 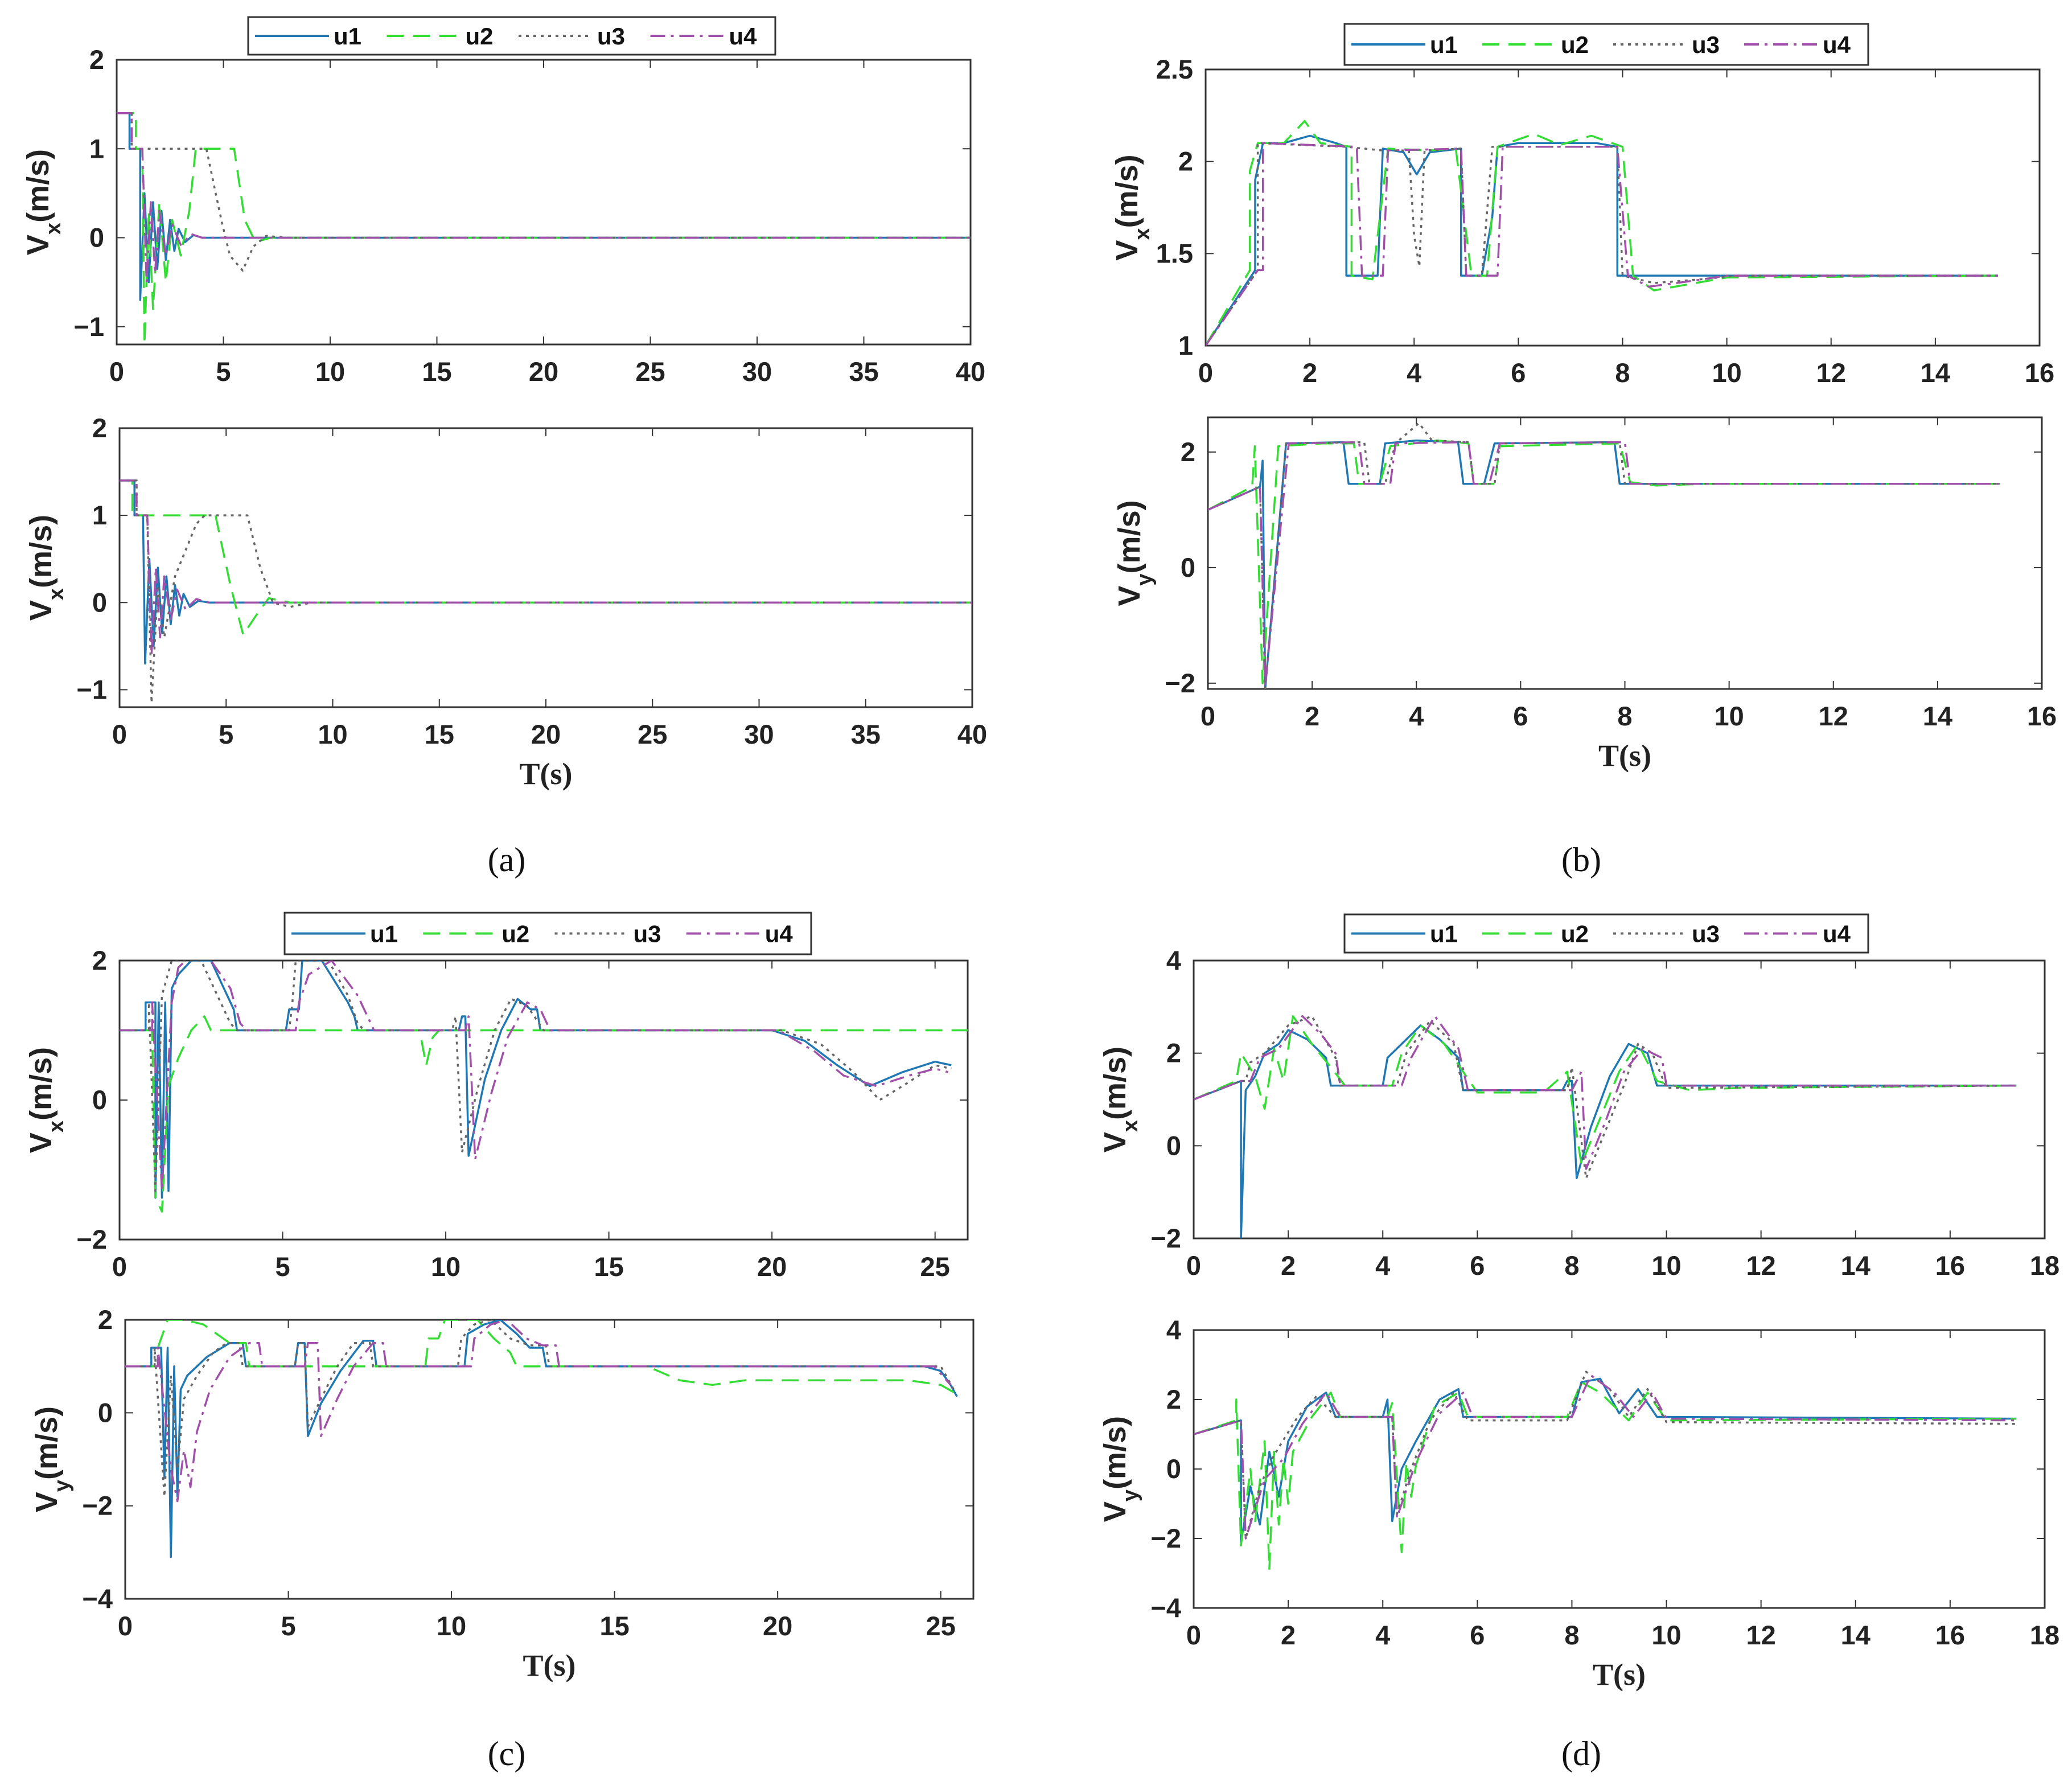 I want to click on x-tick-label: 5, so click(x=282, y=1267).